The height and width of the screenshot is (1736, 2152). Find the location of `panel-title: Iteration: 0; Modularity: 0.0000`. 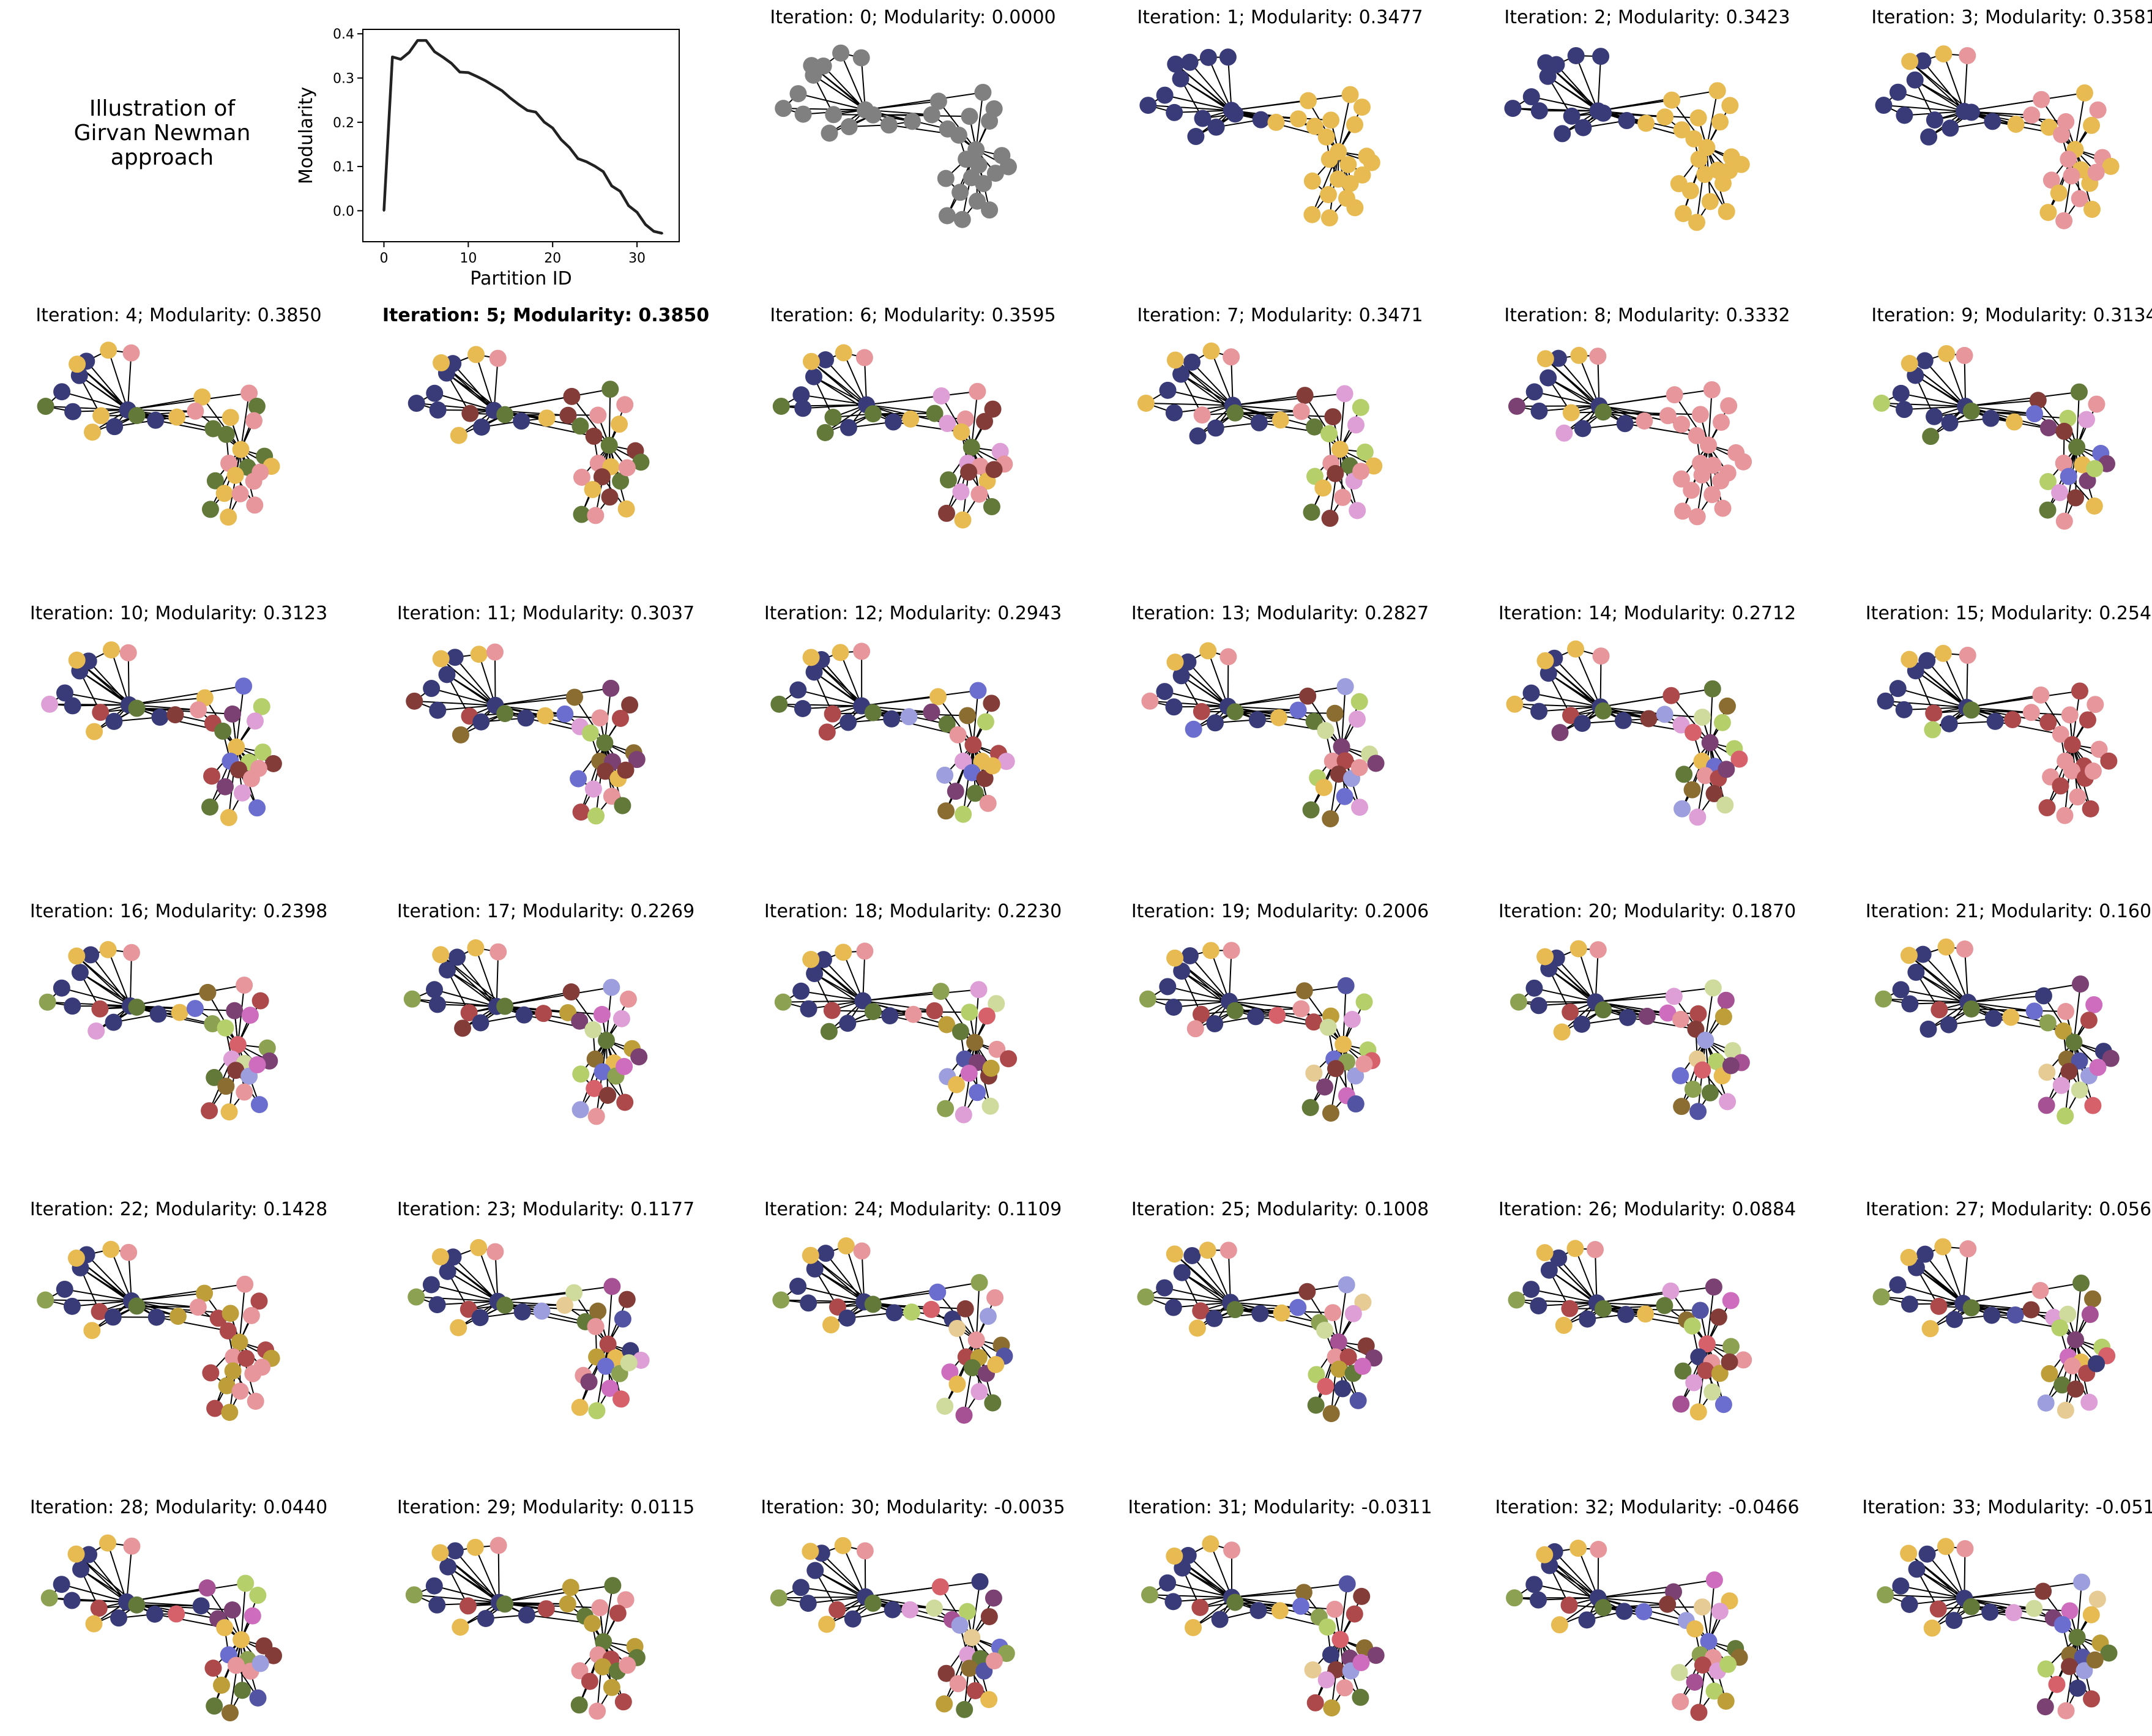

panel-title: Iteration: 0; Modularity: 0.0000 is located at coordinates (913, 17).